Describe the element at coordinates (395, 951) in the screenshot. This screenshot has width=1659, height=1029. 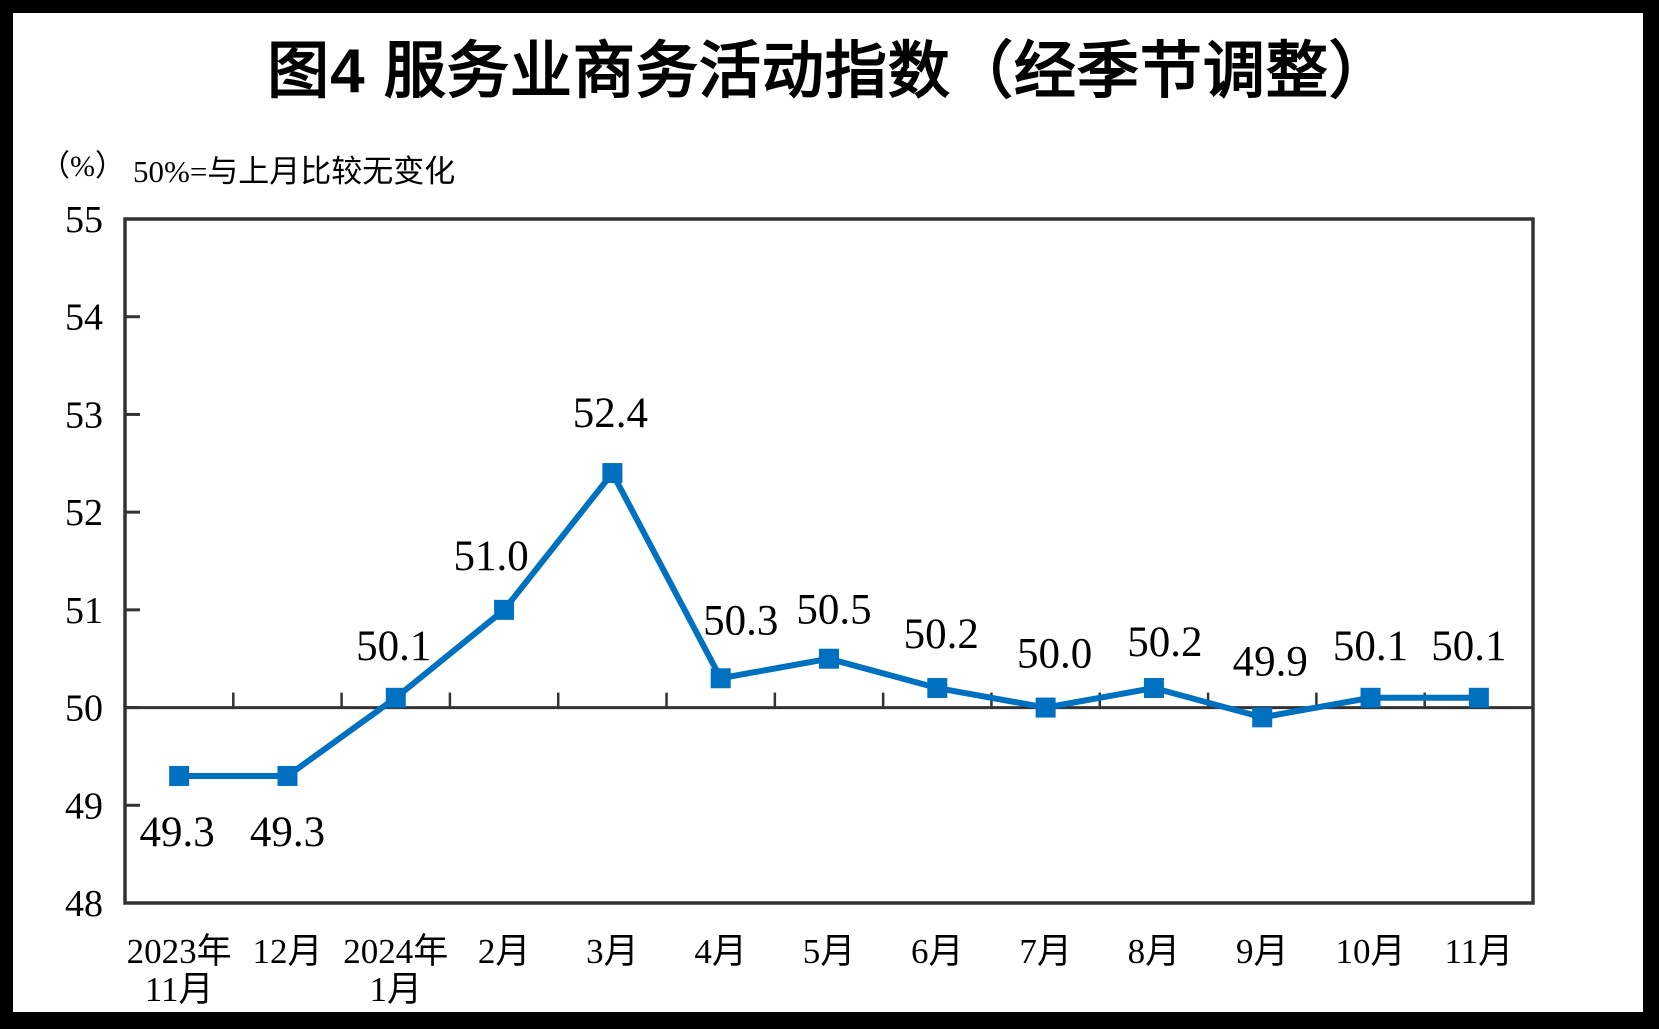
I see `x-axis-category-label: 2024年` at that location.